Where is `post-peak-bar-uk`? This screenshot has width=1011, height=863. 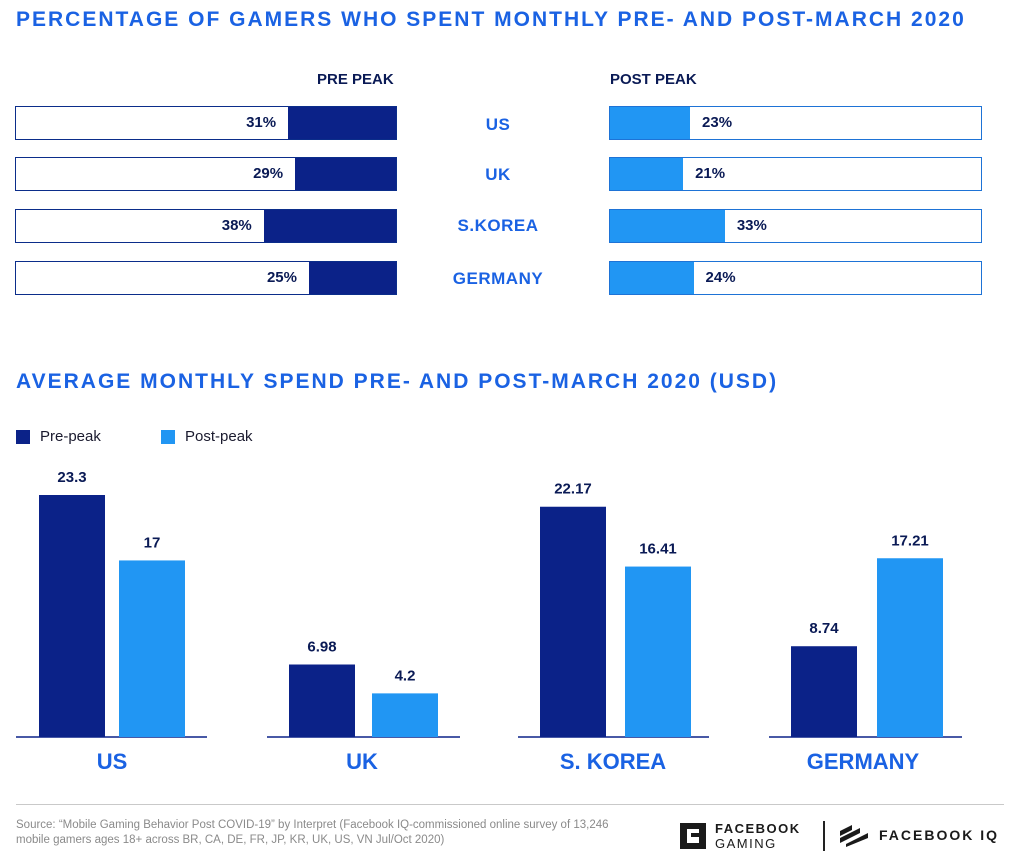
post-peak-bar-uk is located at coordinates (405, 715).